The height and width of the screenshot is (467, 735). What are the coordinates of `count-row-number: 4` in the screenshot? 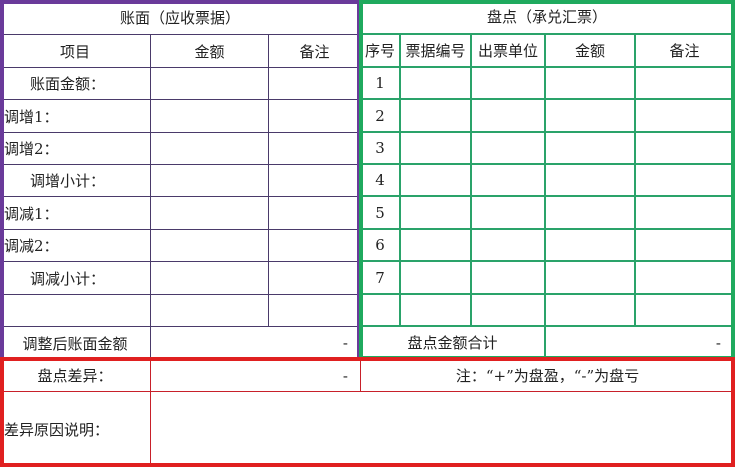 It's located at (381, 181).